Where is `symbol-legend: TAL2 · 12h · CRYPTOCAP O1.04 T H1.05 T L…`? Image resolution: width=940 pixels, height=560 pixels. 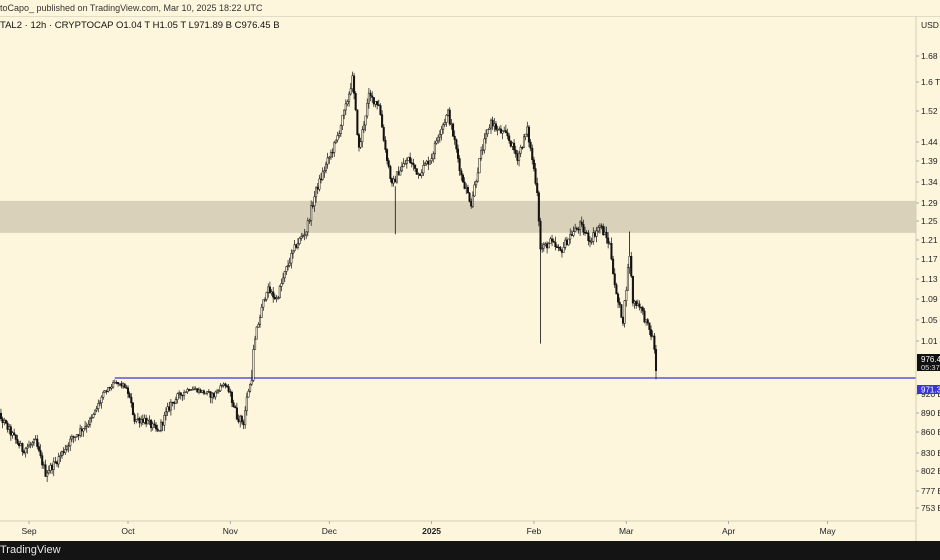
symbol-legend: TAL2 · 12h · CRYPTOCAP O1.04 T H1.05 T L… is located at coordinates (140, 25).